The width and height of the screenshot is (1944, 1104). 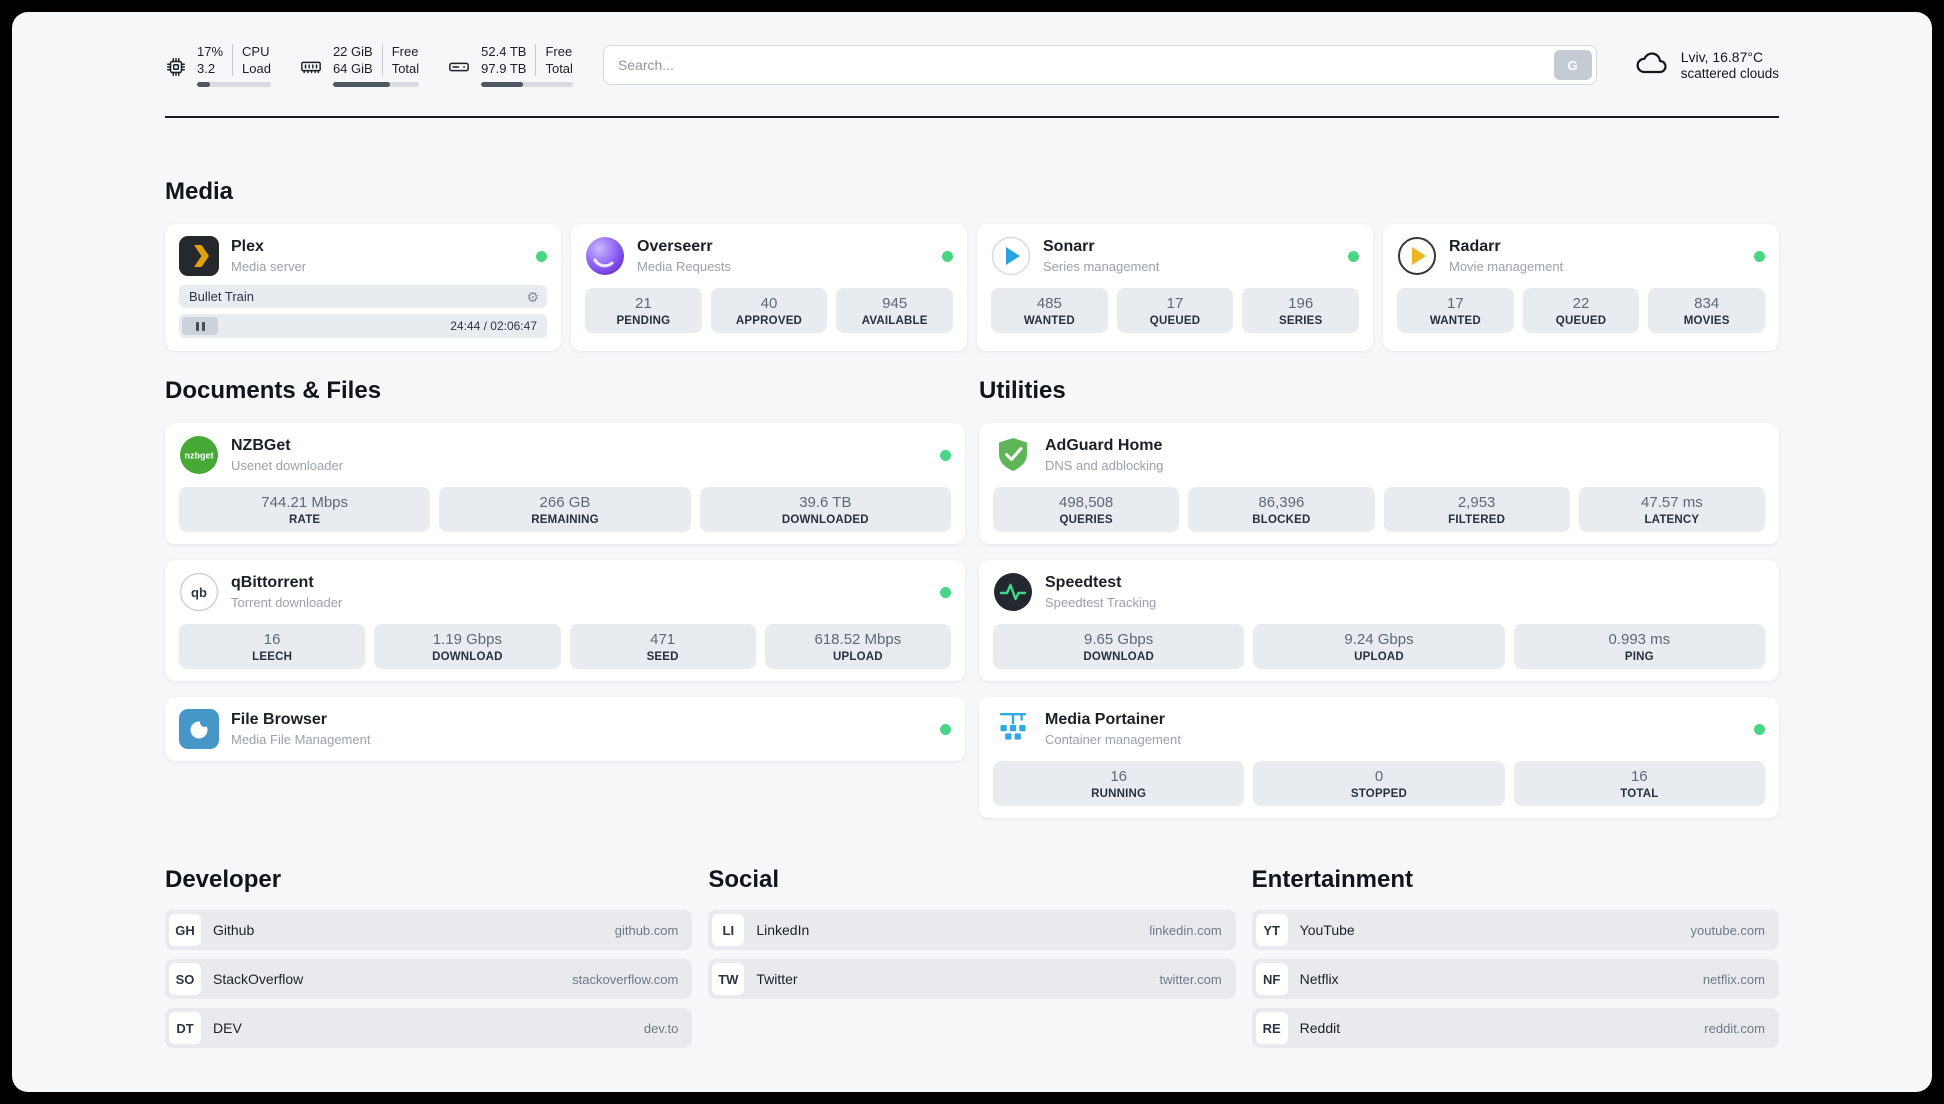 What do you see at coordinates (210, 51) in the screenshot?
I see `cpu-usage-value: 17%` at bounding box center [210, 51].